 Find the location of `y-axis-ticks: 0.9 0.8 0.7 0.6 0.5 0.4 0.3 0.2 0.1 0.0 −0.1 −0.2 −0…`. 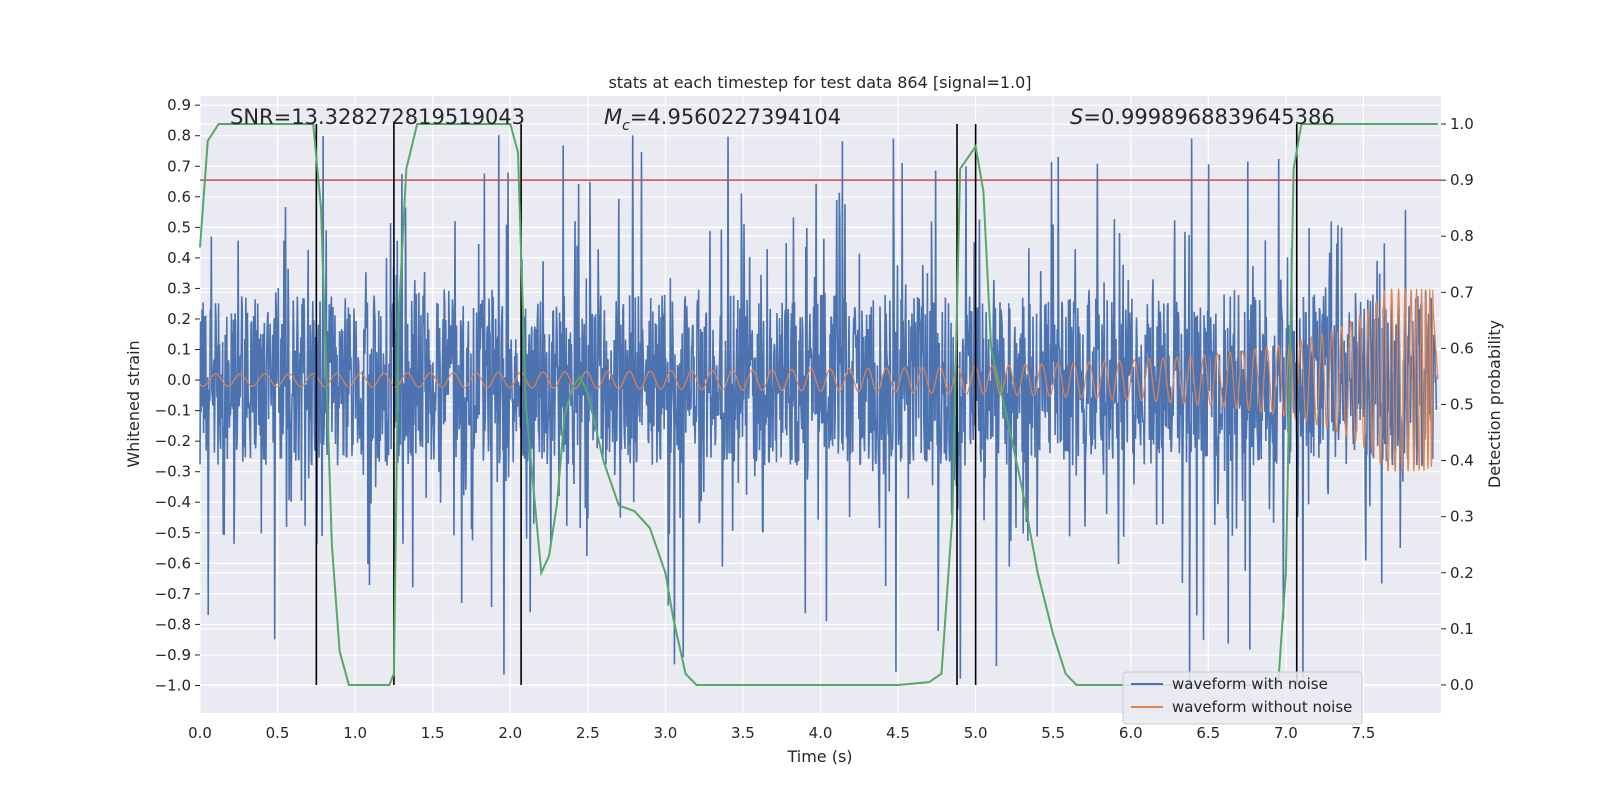

y-axis-ticks: 0.9 0.8 0.7 0.6 0.5 0.4 0.3 0.2 0.1 0.0 −0.1 −0.2 −0… is located at coordinates (177, 395).